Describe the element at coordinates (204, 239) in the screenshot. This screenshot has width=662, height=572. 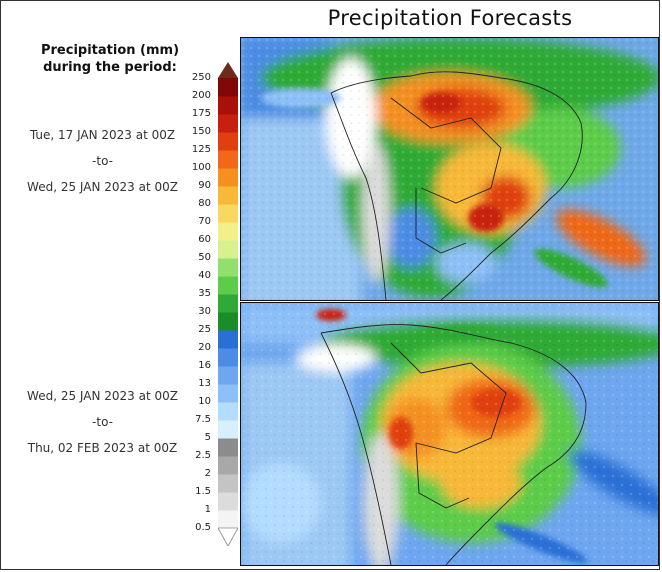
I see `colorbar-tick-label: 60` at that location.